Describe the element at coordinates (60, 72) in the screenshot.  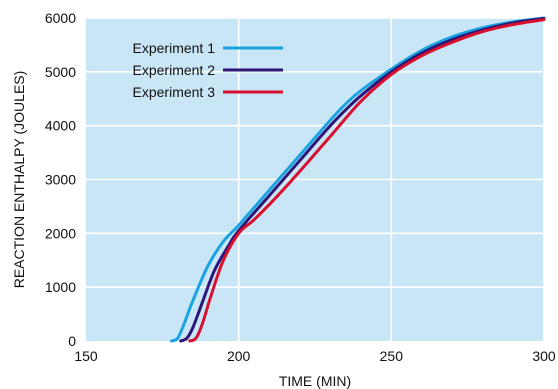
I see `y-tick-label: 5000` at that location.